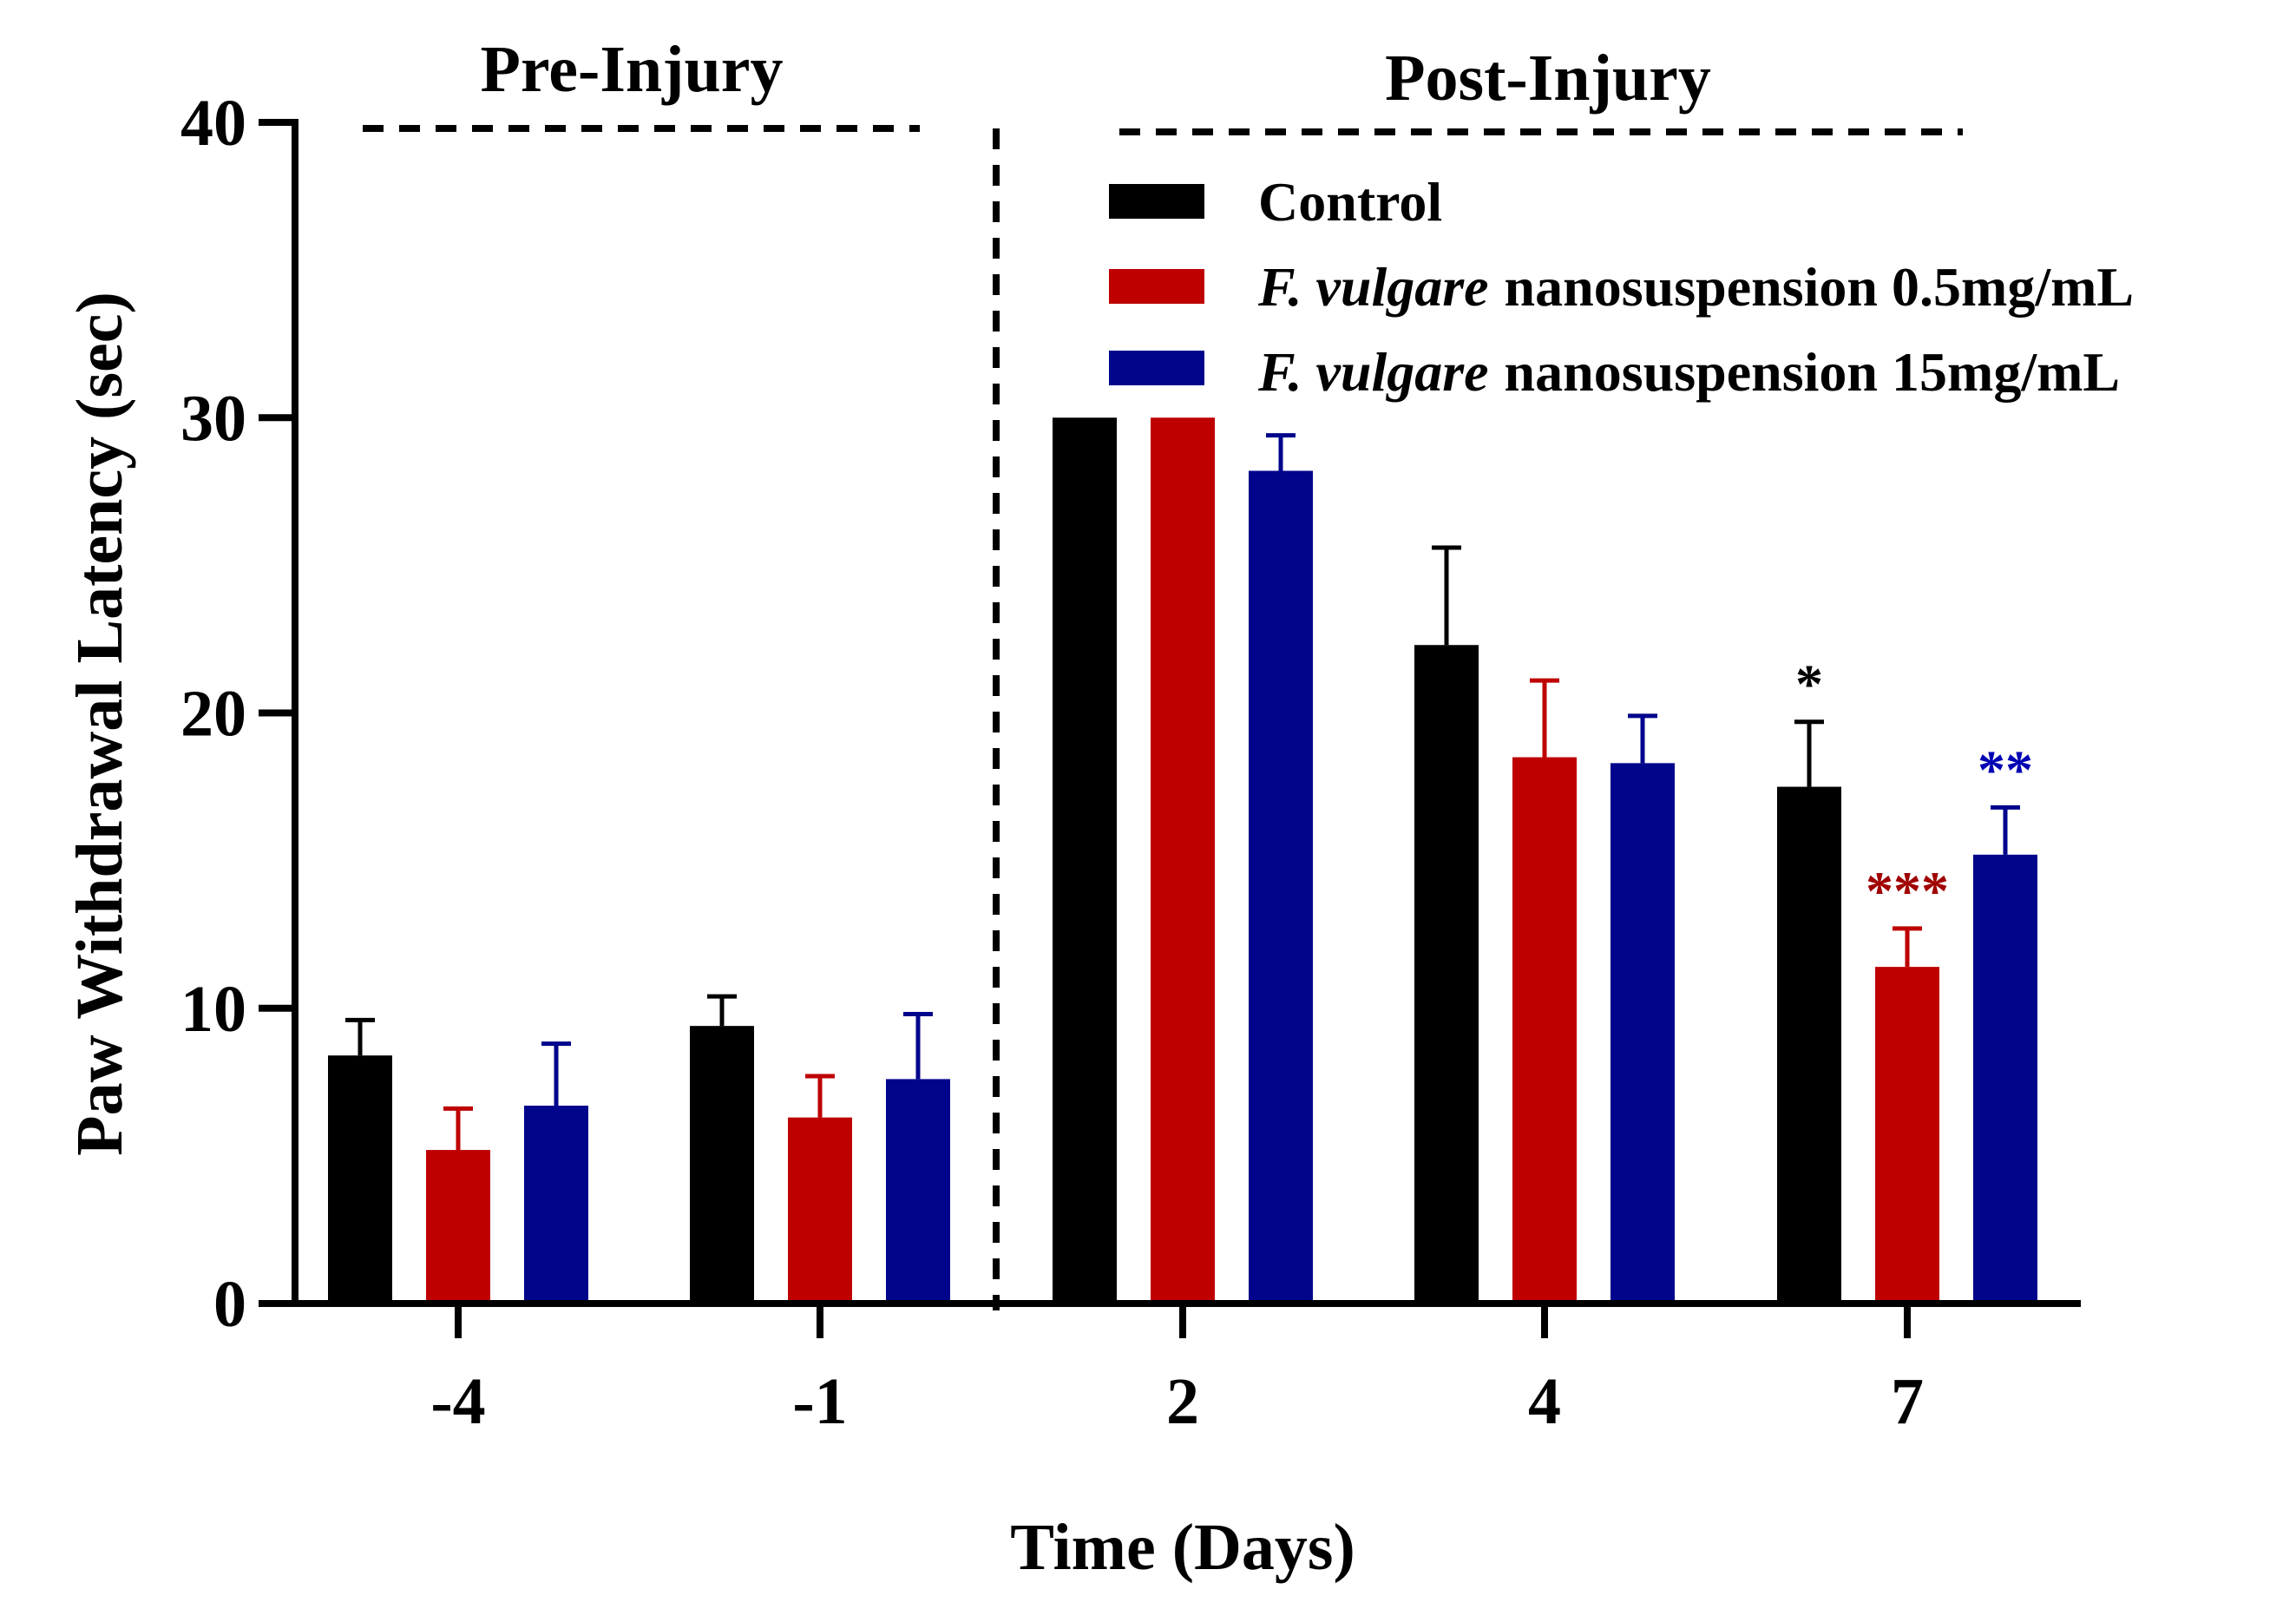  I want to click on bar-s0--4, so click(360, 1180).